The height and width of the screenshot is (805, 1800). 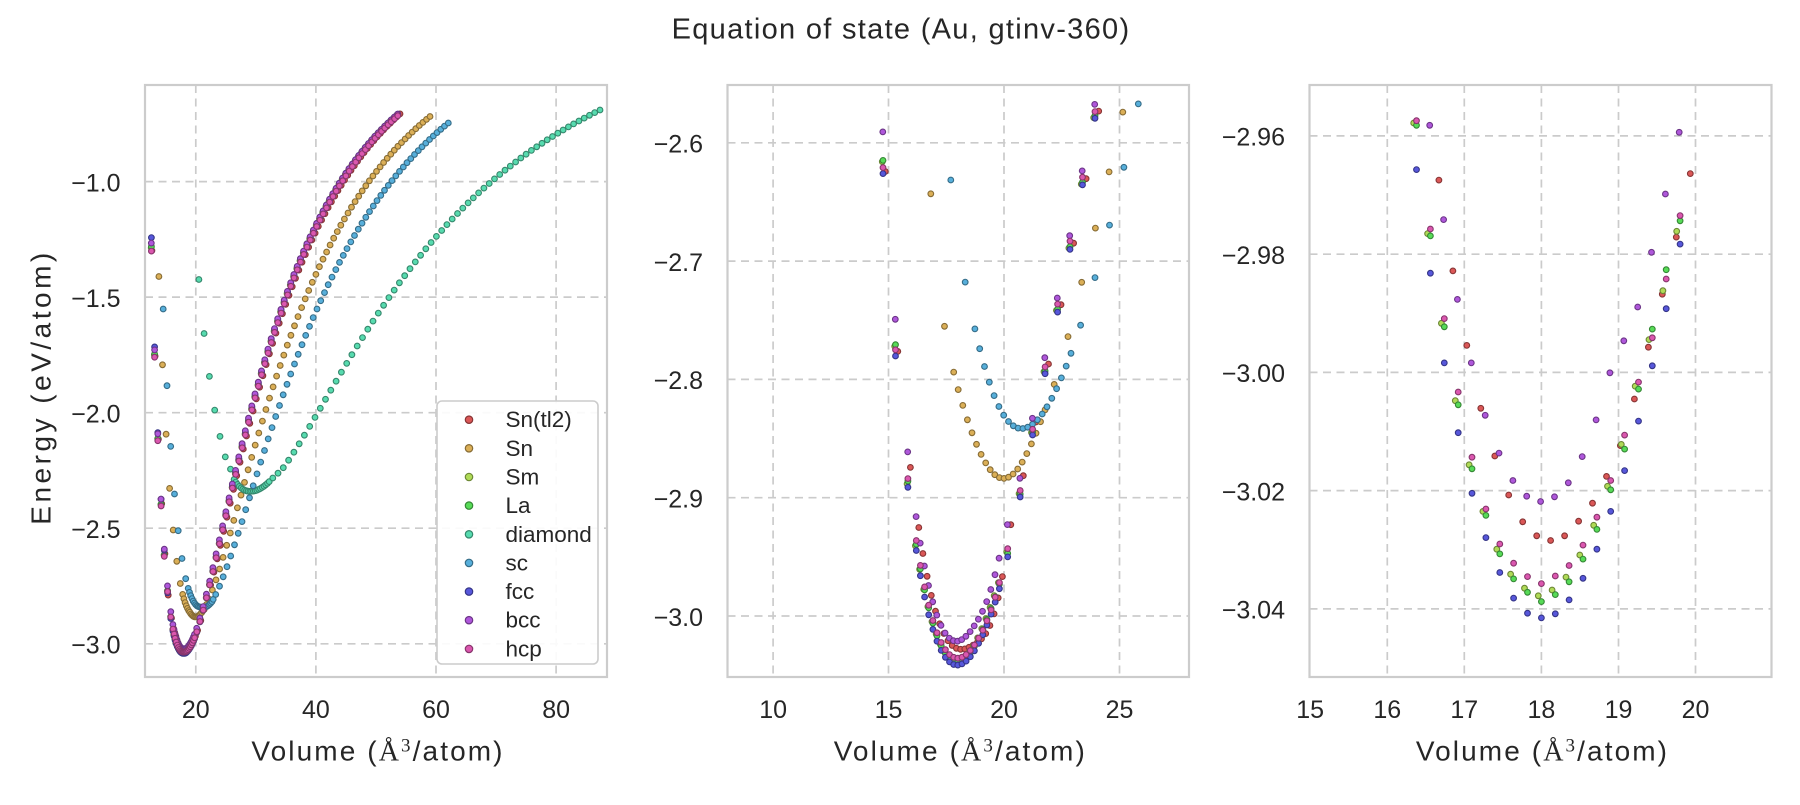 I want to click on svg-text: Sn, so click(x=520, y=448).